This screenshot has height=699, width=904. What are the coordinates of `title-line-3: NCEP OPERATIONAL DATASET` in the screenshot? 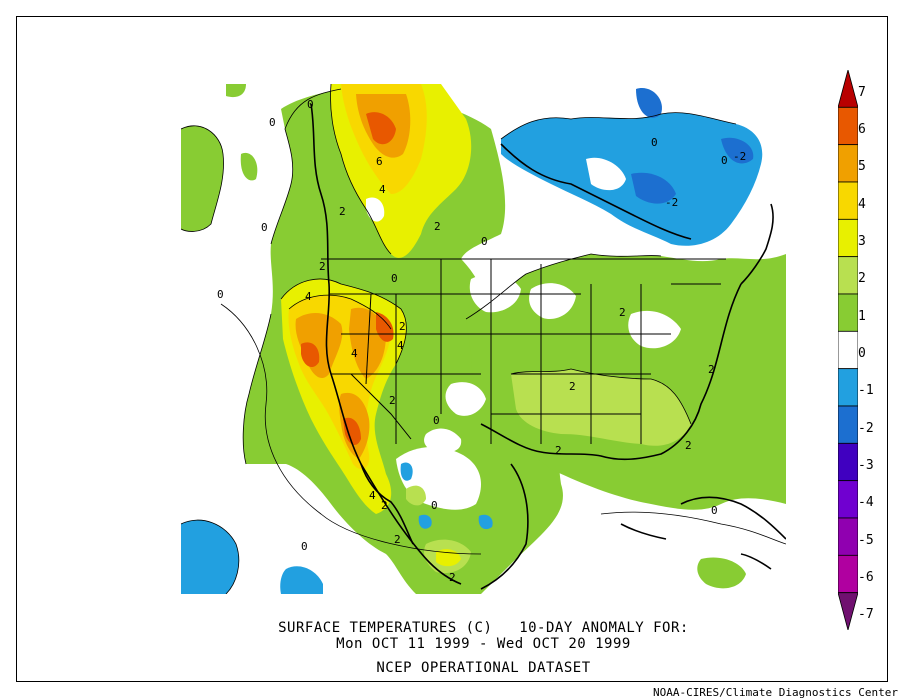 It's located at (483, 668).